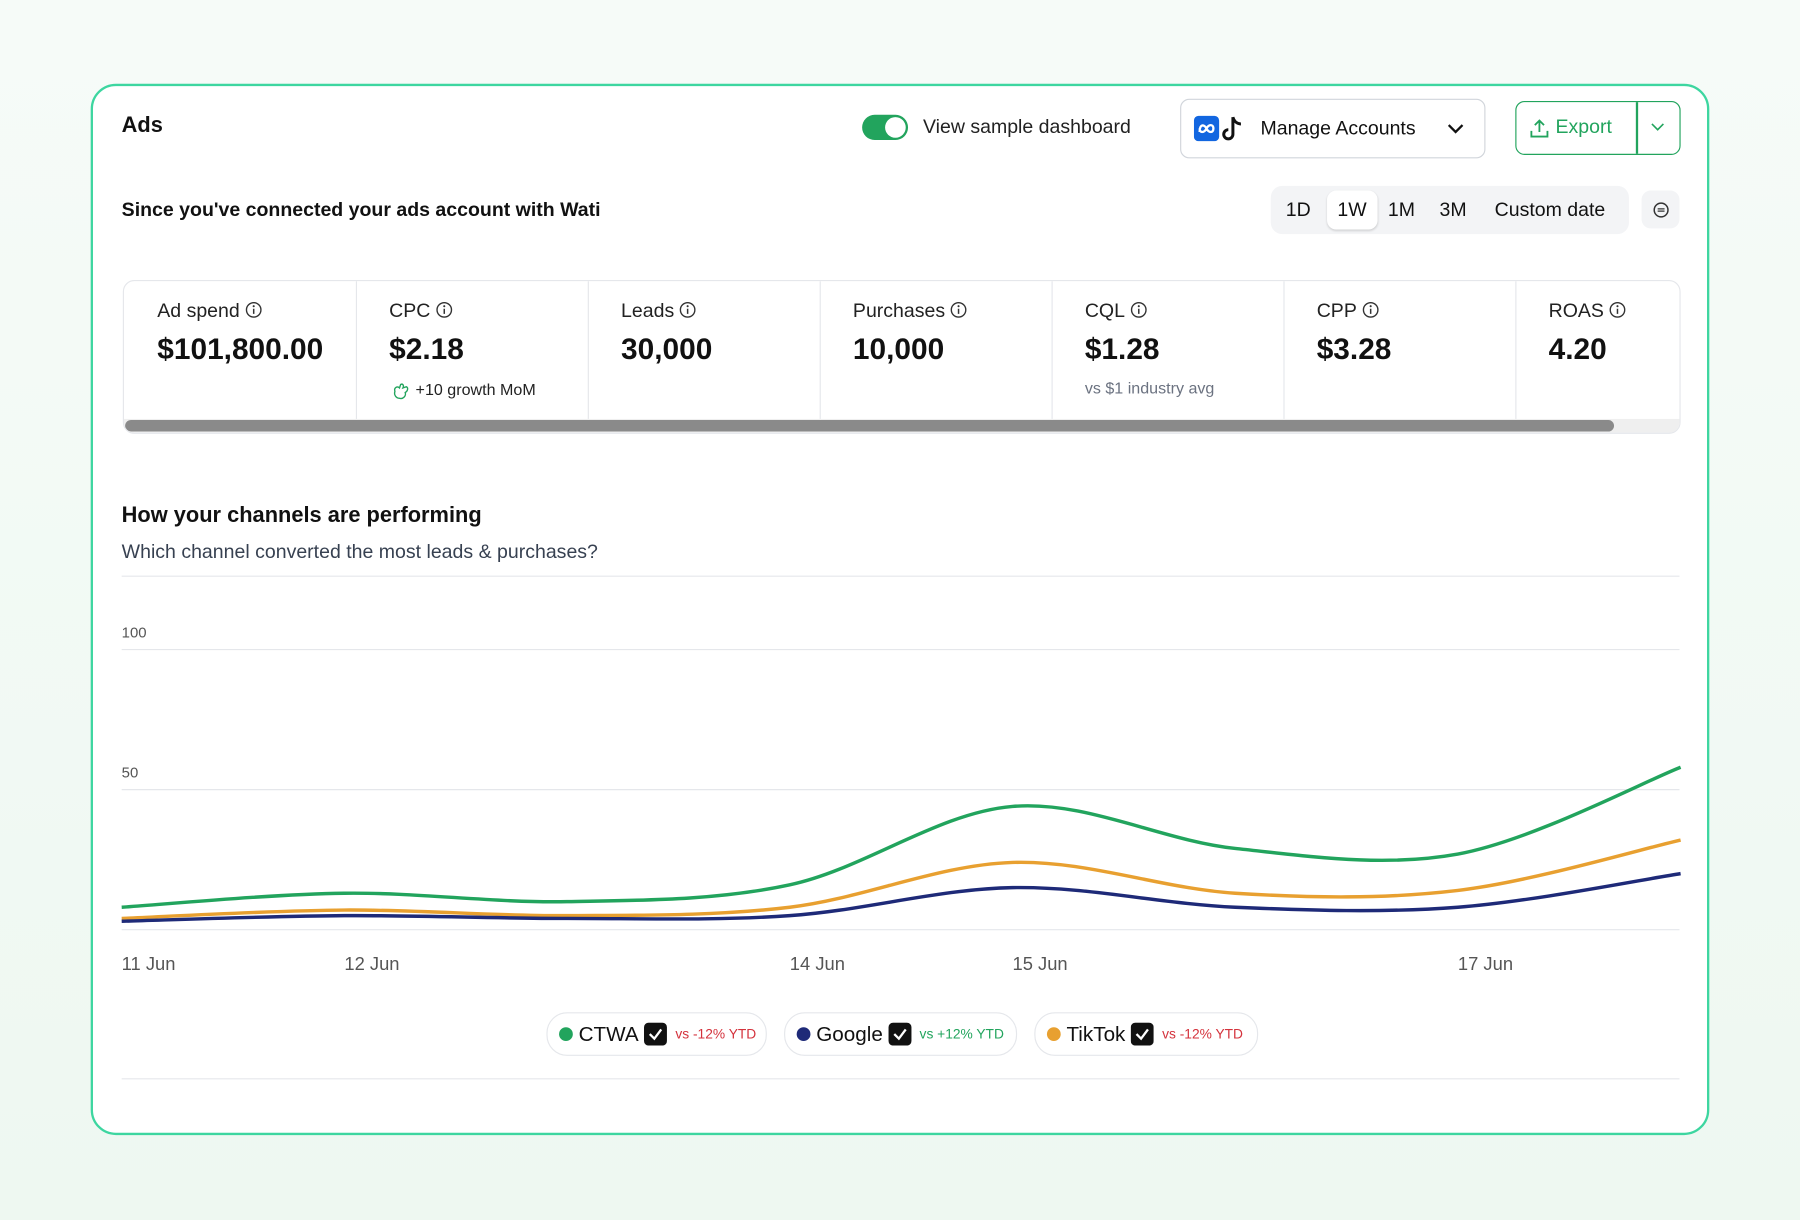 The image size is (1800, 1220). Describe the element at coordinates (898, 349) in the screenshot. I see `metric-value: 10,000` at that location.